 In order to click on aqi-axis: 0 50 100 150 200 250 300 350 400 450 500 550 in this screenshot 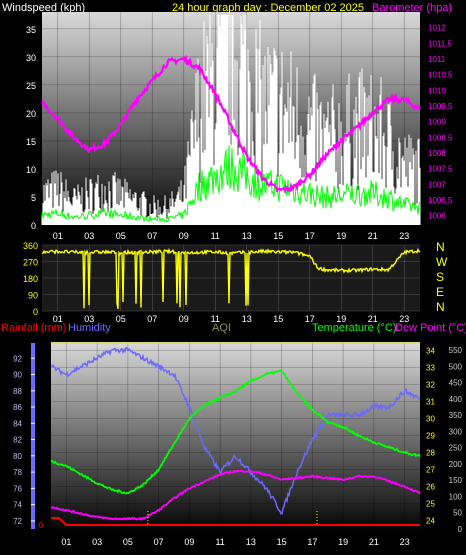, I will do `click(456, 440)`.